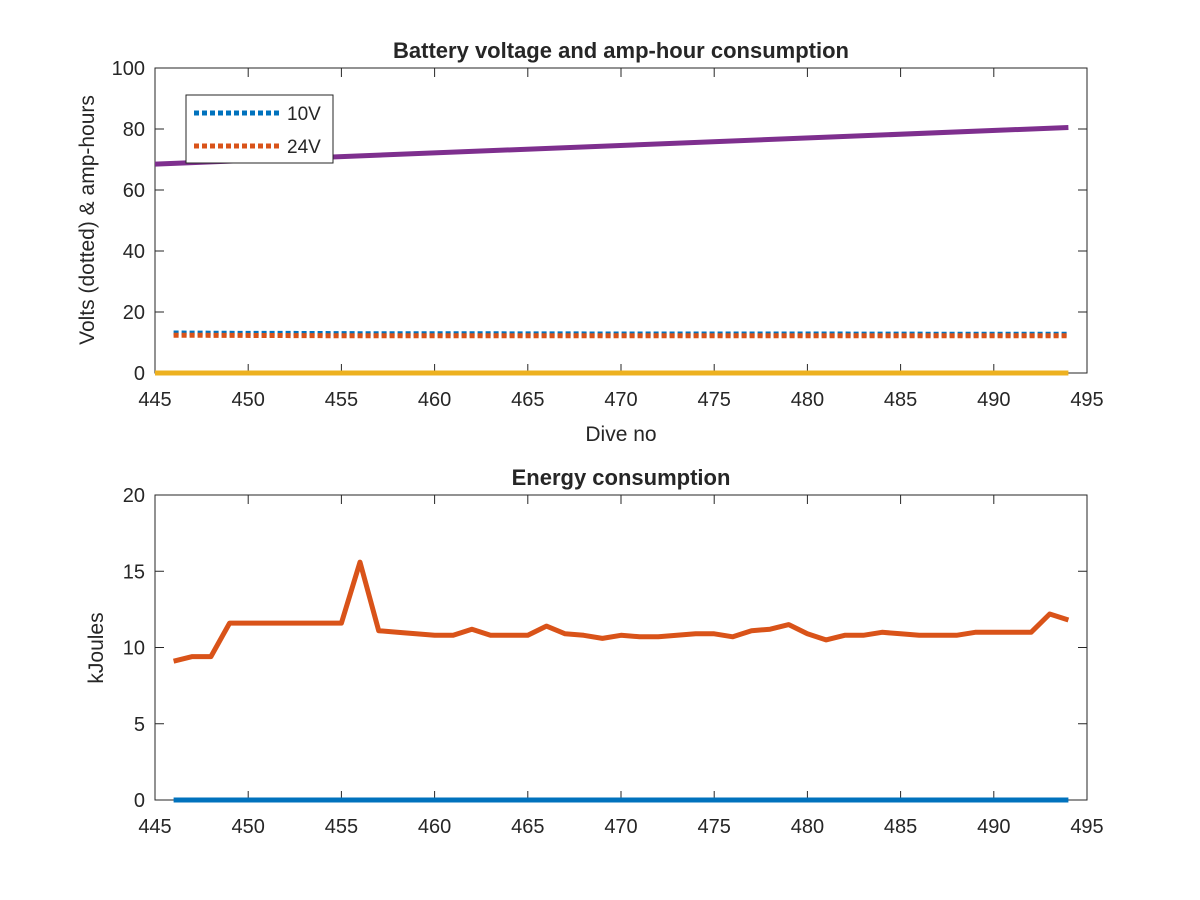 The image size is (1200, 900). What do you see at coordinates (304, 147) in the screenshot?
I see `legend-label: 24V` at bounding box center [304, 147].